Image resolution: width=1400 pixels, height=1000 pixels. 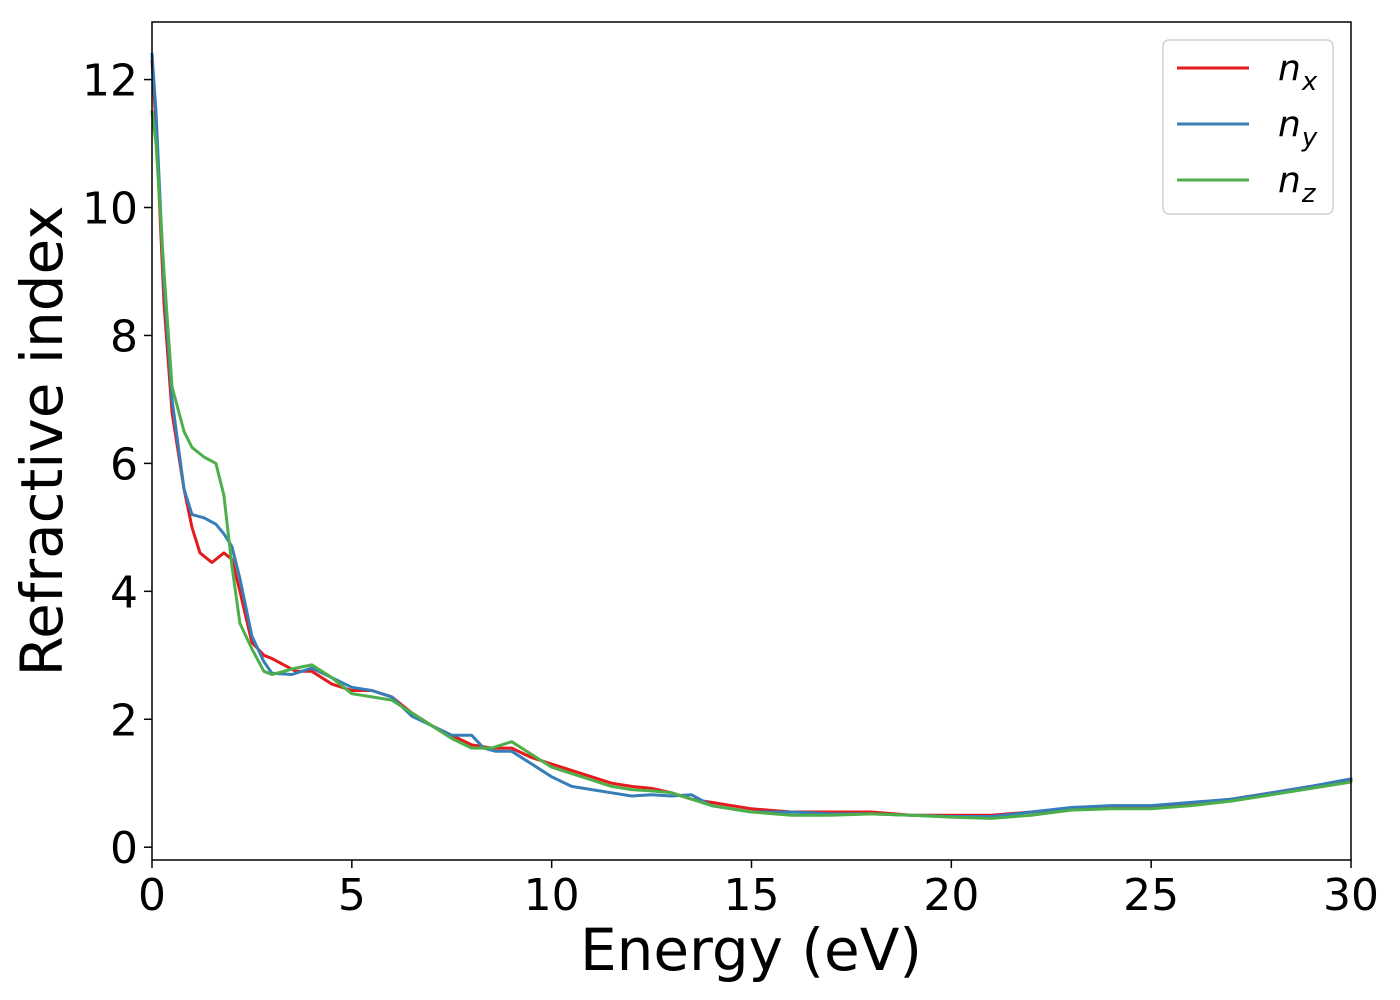 What do you see at coordinates (110, 81) in the screenshot?
I see `y-tick-label: 12` at bounding box center [110, 81].